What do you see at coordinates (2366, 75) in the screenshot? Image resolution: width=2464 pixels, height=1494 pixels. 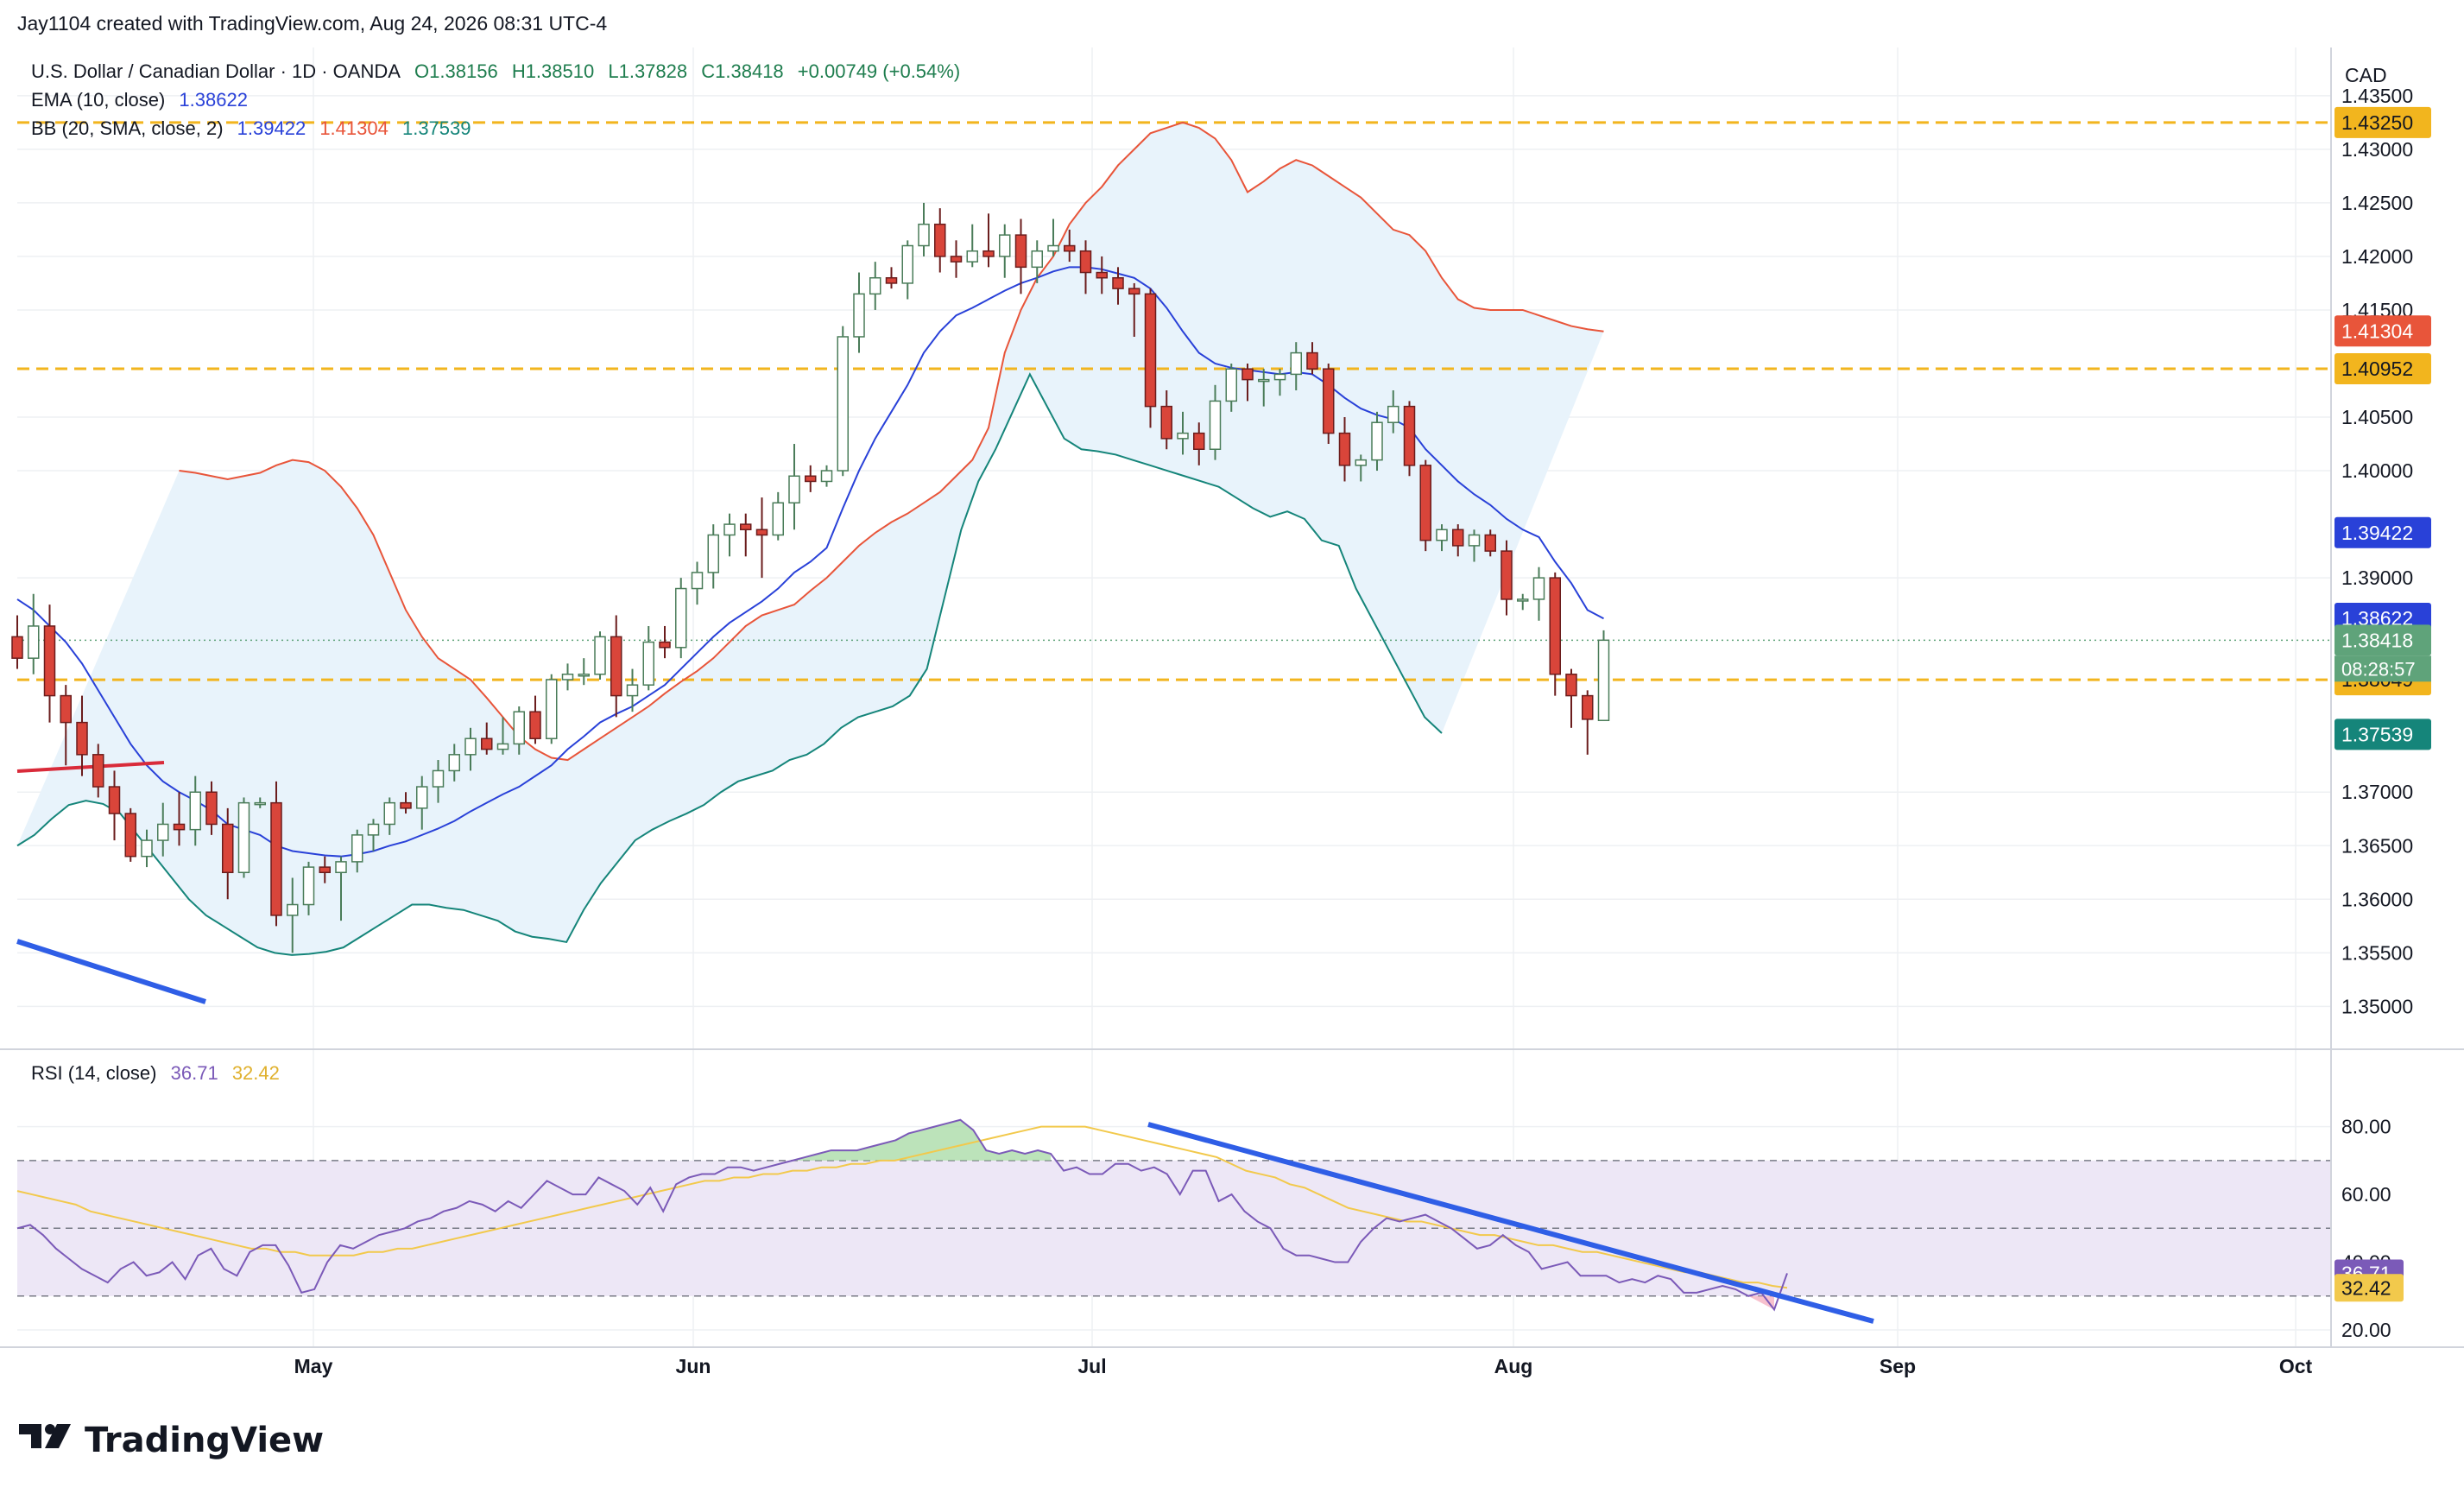 I see `currency-label: CAD` at bounding box center [2366, 75].